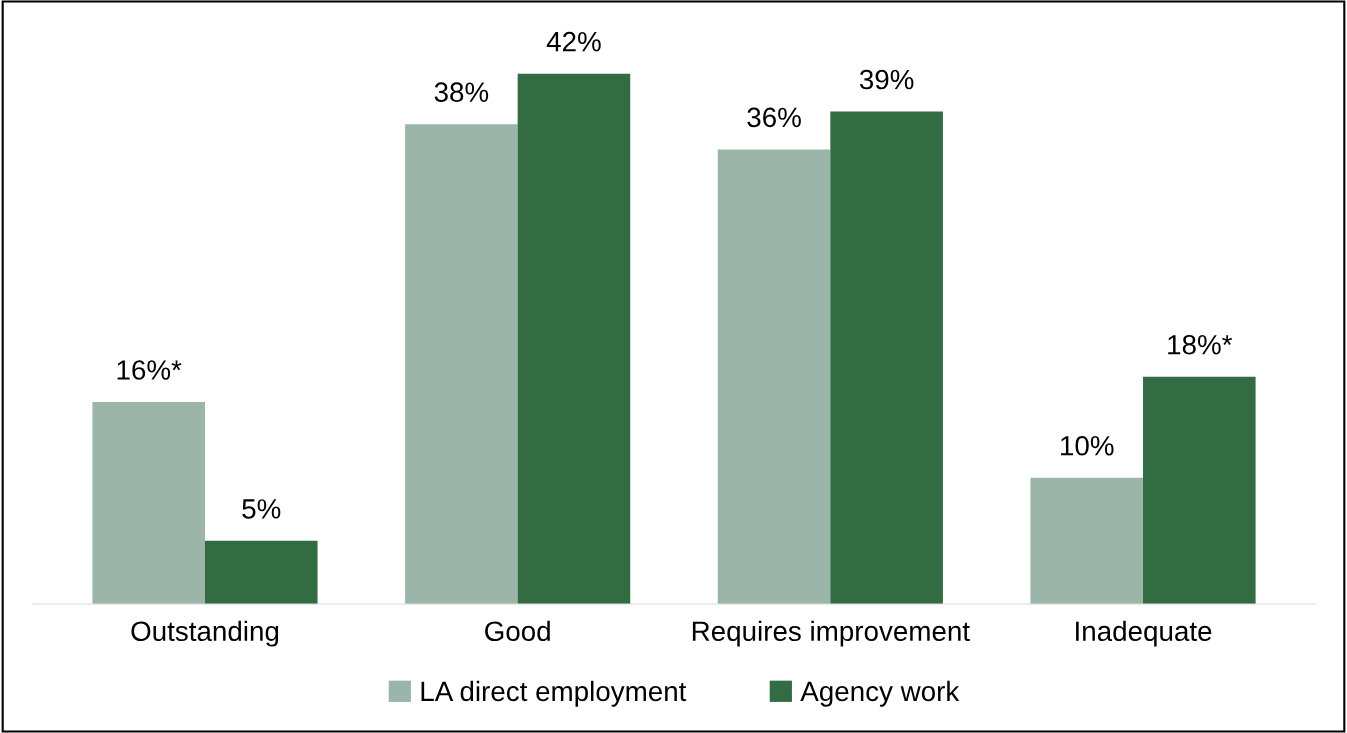 The width and height of the screenshot is (1347, 733). Describe the element at coordinates (1087, 445) in the screenshot. I see `data-label: 10%` at that location.